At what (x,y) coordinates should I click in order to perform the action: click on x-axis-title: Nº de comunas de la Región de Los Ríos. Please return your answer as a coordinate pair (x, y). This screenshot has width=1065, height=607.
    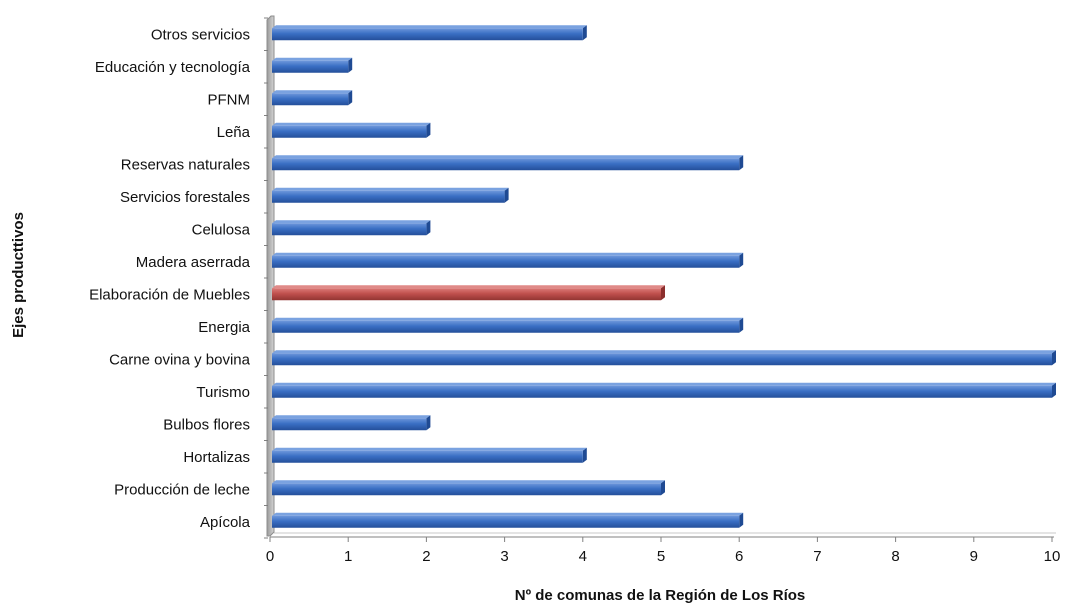
    Looking at the image, I should click on (660, 595).